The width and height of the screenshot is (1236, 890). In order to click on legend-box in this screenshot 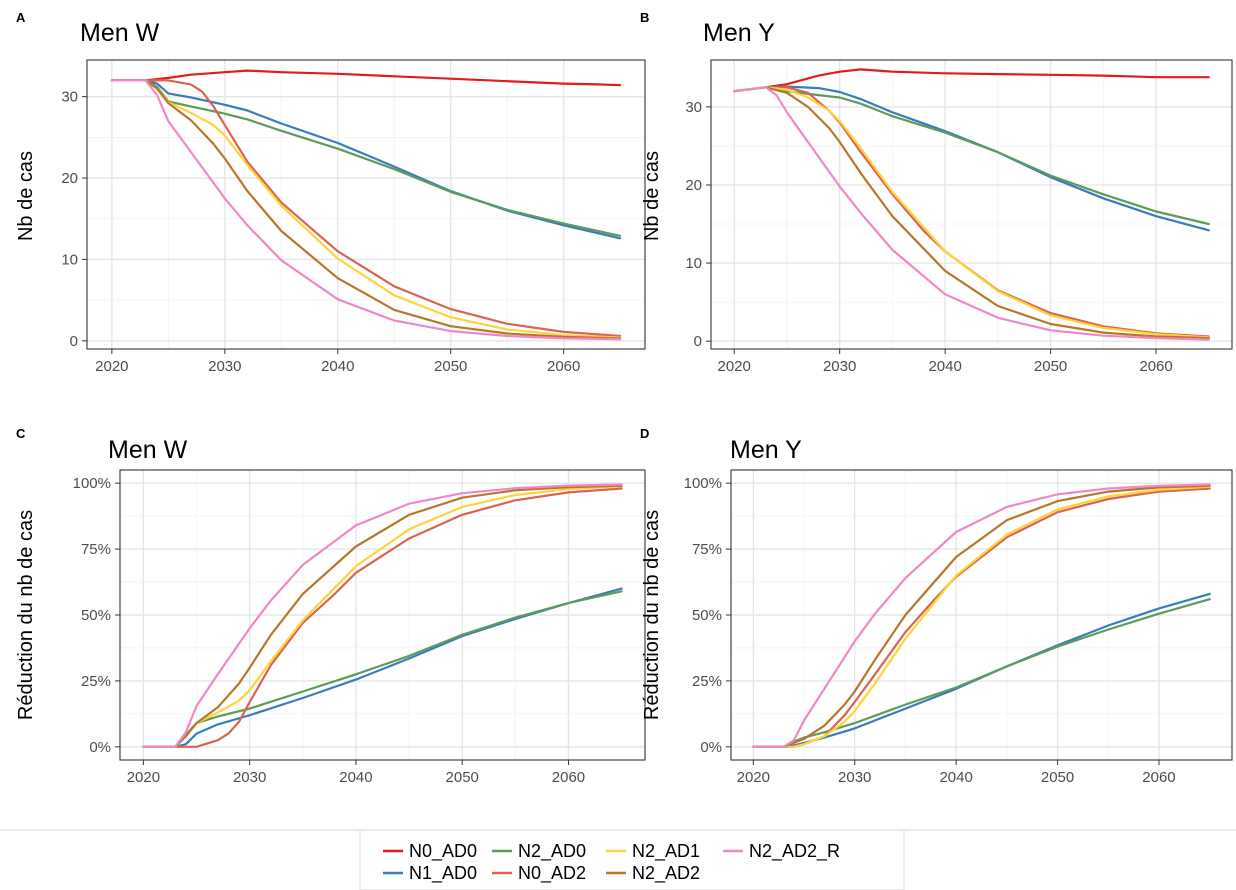, I will do `click(632, 859)`.